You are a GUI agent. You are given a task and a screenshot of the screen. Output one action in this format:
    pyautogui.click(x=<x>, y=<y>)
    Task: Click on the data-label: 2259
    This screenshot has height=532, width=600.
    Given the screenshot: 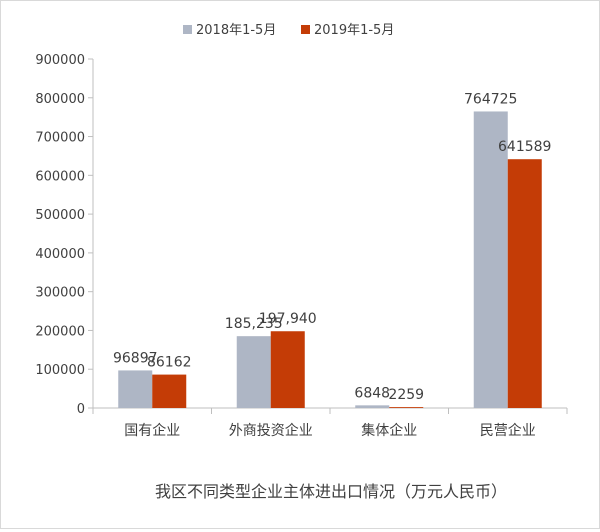 What is the action you would take?
    pyautogui.click(x=406, y=395)
    